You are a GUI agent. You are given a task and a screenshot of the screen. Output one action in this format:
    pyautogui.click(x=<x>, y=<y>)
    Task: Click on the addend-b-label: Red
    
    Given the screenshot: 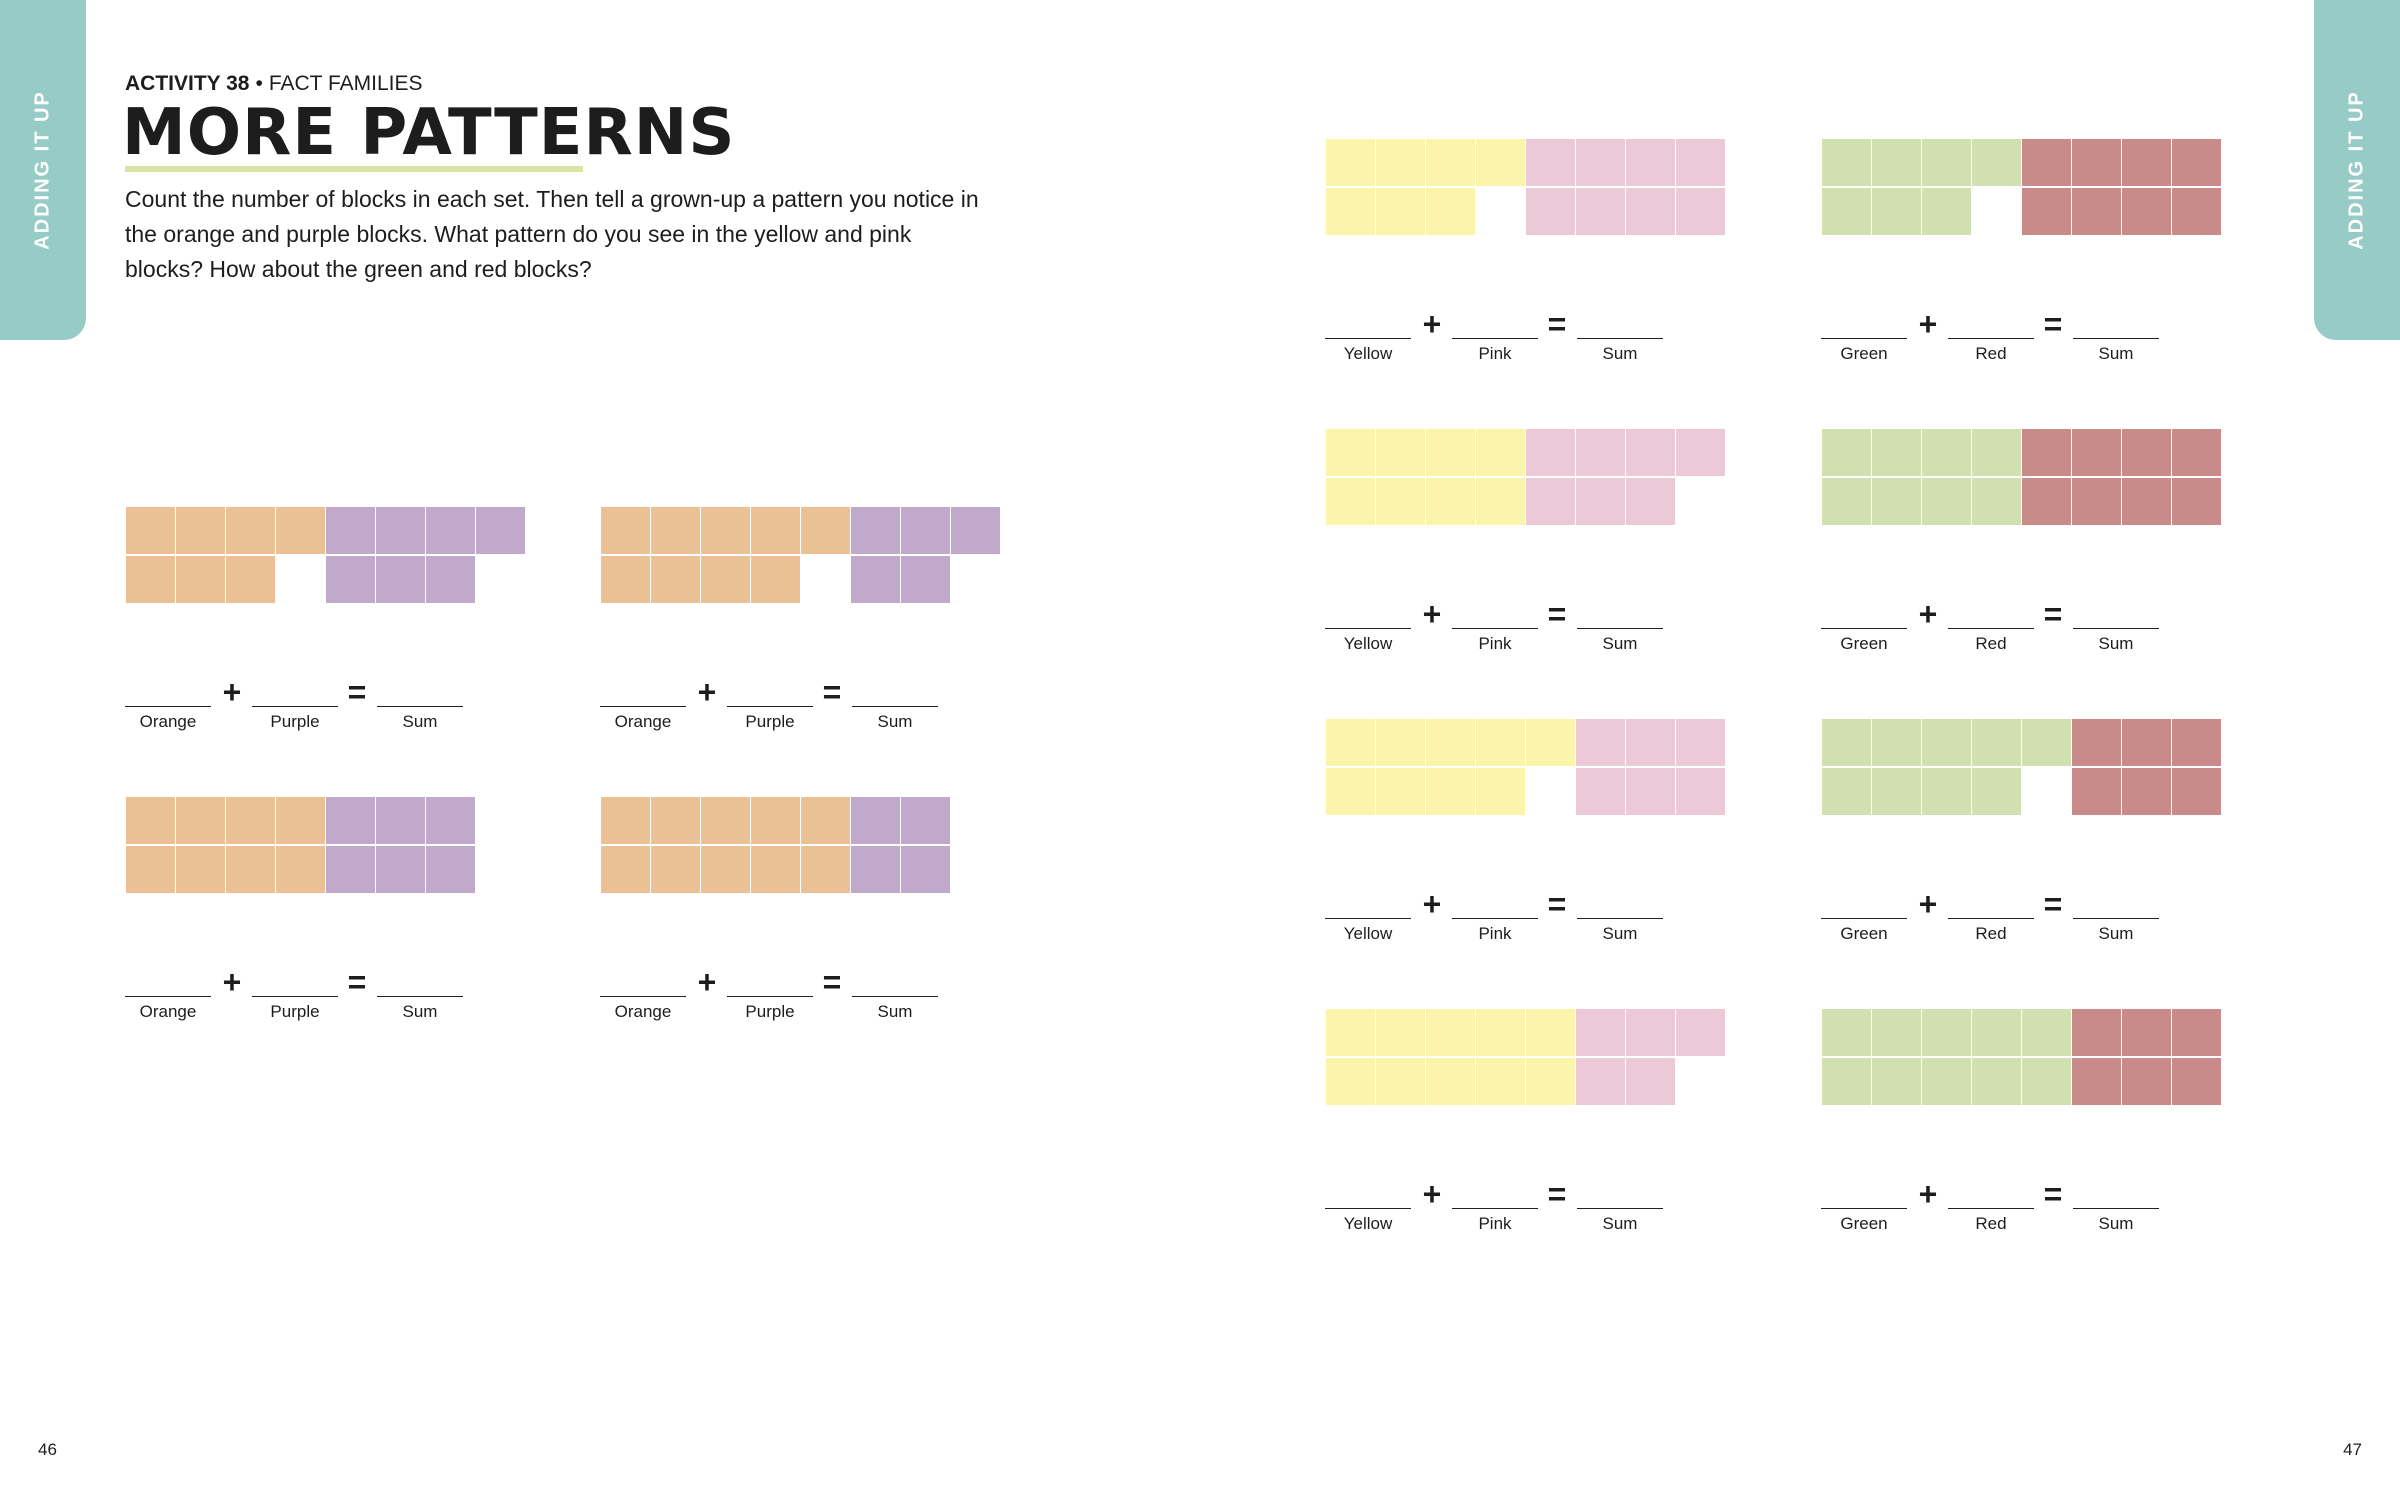 What is the action you would take?
    pyautogui.click(x=1991, y=353)
    